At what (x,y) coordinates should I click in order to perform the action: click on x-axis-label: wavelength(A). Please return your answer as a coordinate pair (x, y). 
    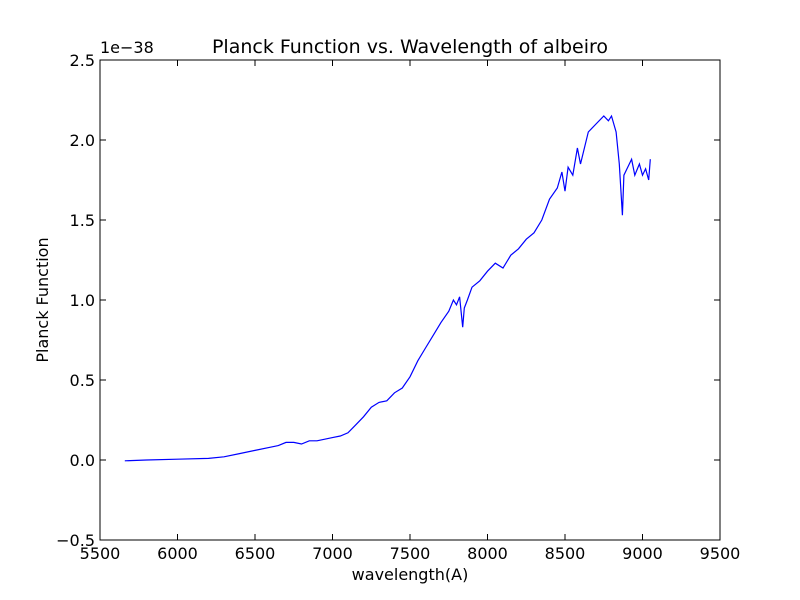
    Looking at the image, I should click on (410, 574).